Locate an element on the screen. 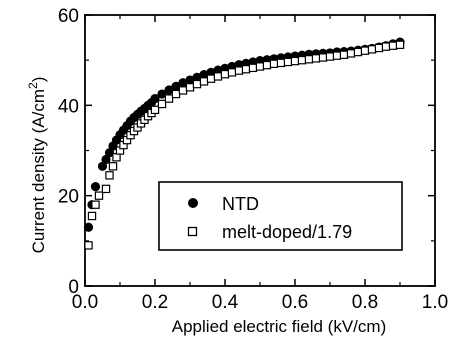 The image size is (460, 339). legend-marker-ntd is located at coordinates (193, 203).